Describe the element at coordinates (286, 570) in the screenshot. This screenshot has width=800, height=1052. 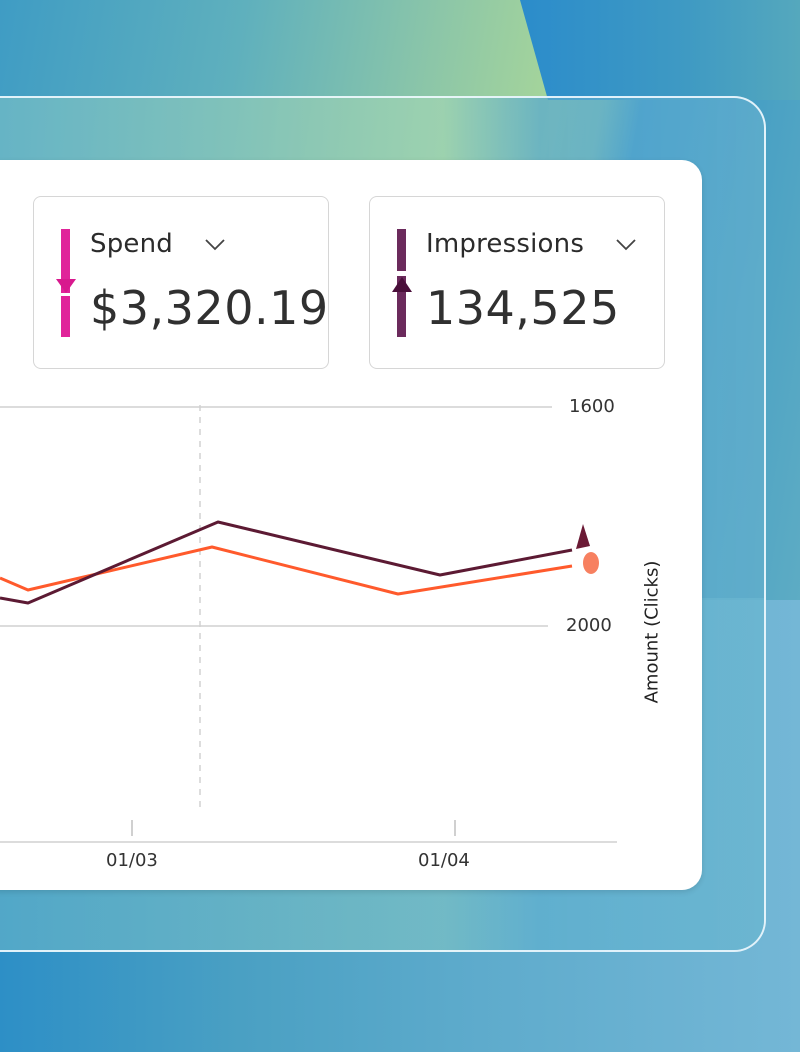
I see `series-spend-line` at that location.